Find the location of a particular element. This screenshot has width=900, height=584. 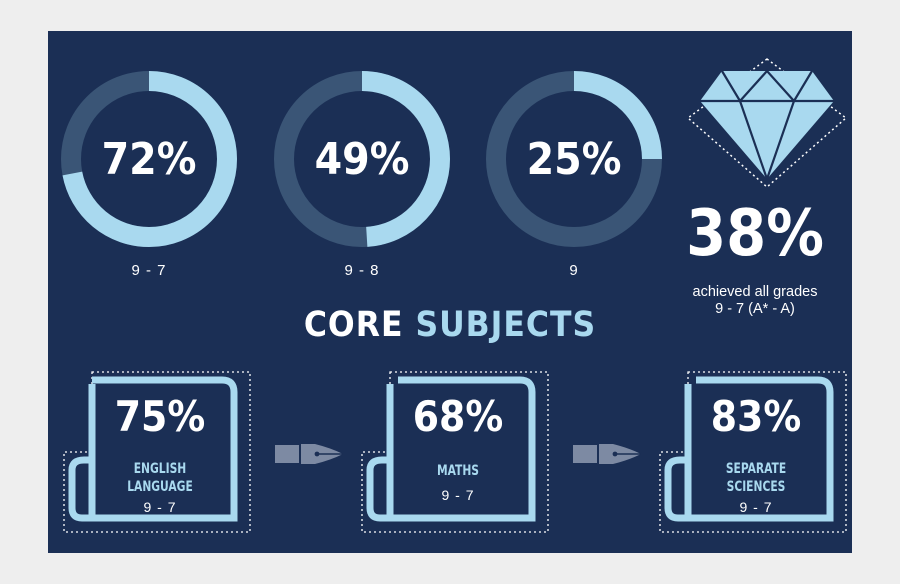

ring-chart-2: 49% is located at coordinates (362, 159).